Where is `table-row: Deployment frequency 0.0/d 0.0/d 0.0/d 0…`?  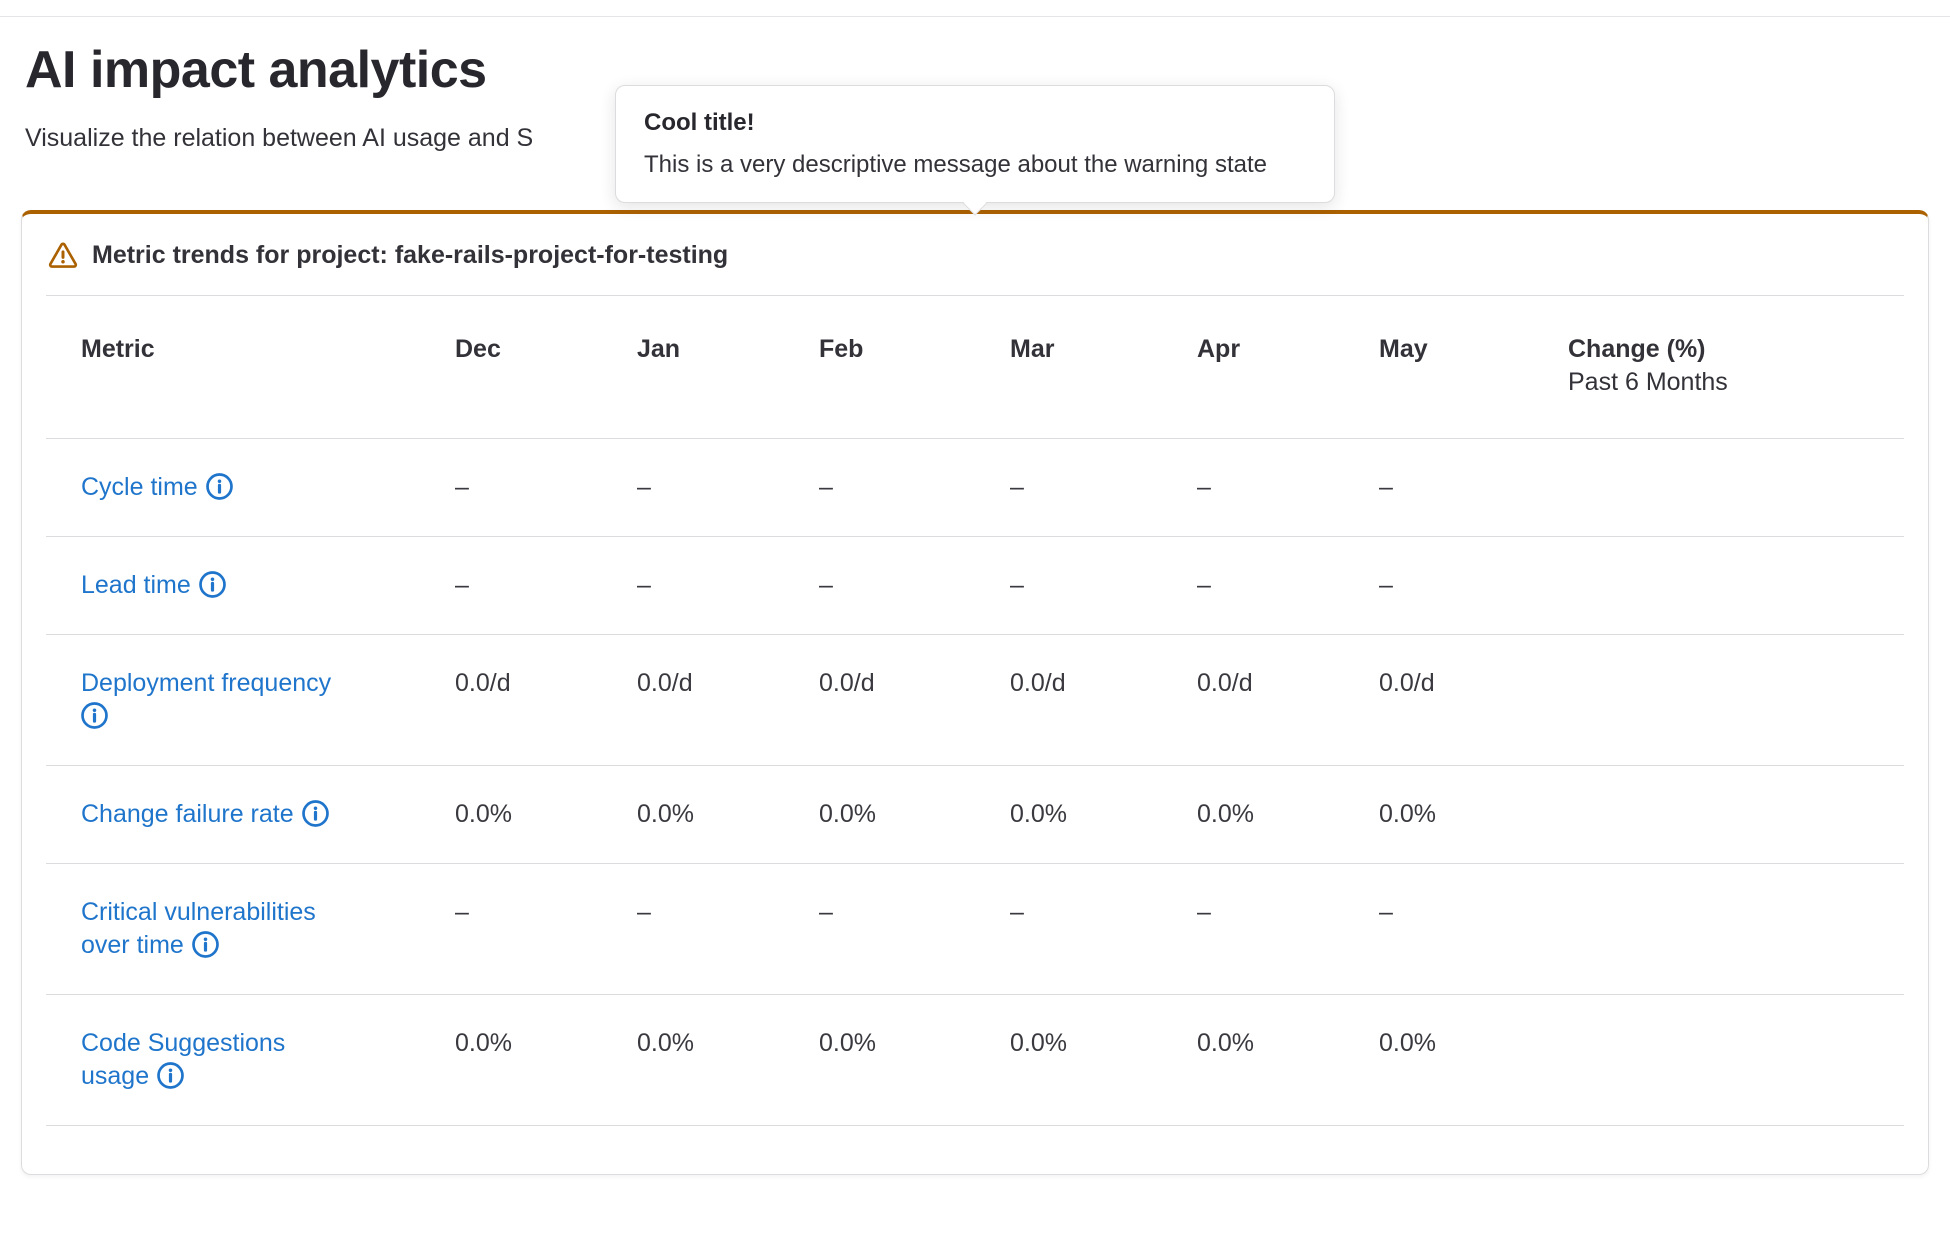
table-row: Deployment frequency 0.0/d 0.0/d 0.0/d 0… is located at coordinates (975, 700).